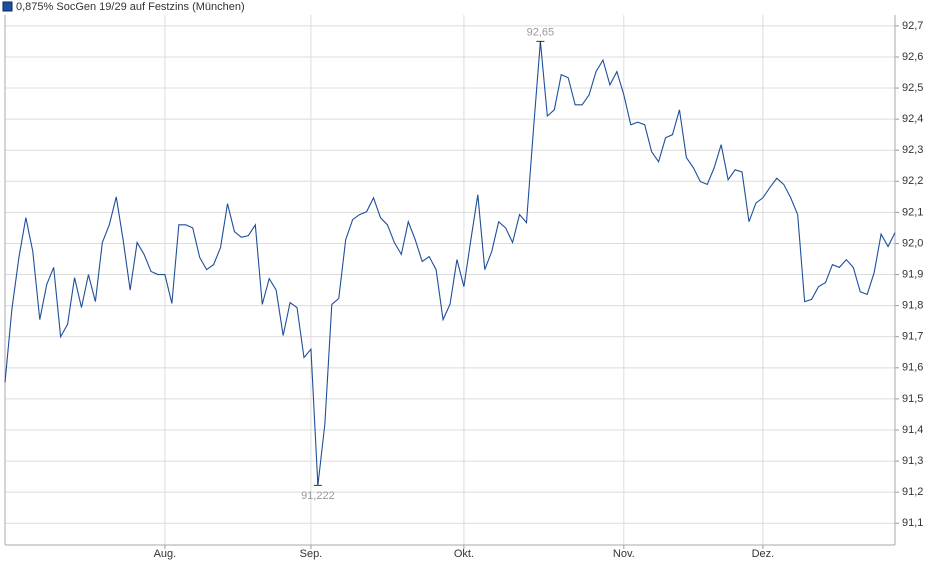  What do you see at coordinates (318, 496) in the screenshot?
I see `annotation: 91,222` at bounding box center [318, 496].